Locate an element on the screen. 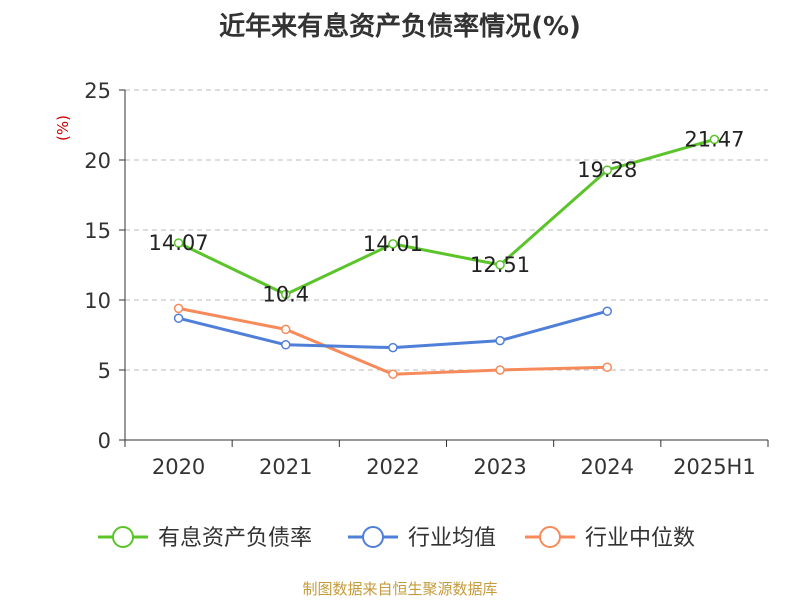 This screenshot has height=600, width=800. y-tick-label: 0 is located at coordinates (104, 441).